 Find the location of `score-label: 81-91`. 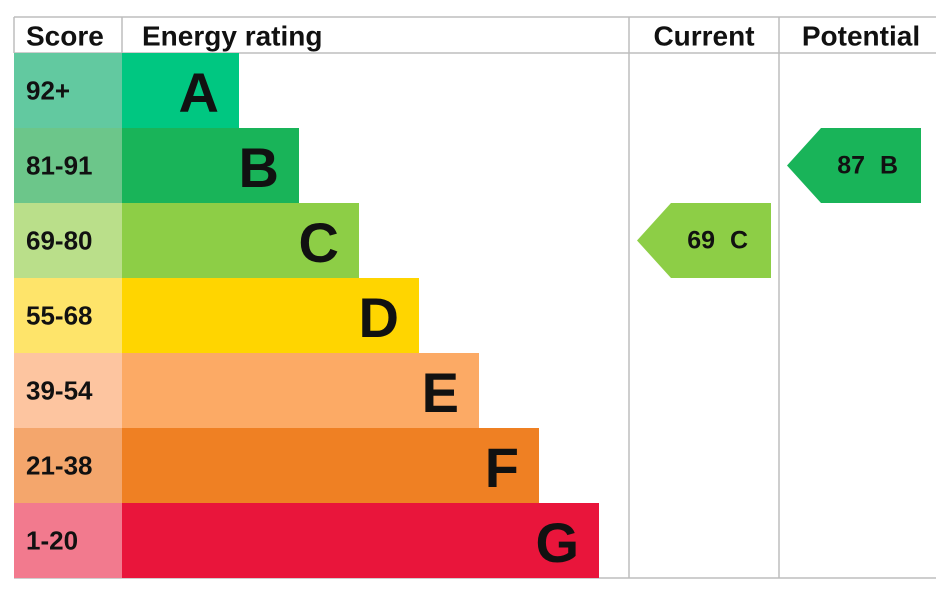

score-label: 81-91 is located at coordinates (59, 166).